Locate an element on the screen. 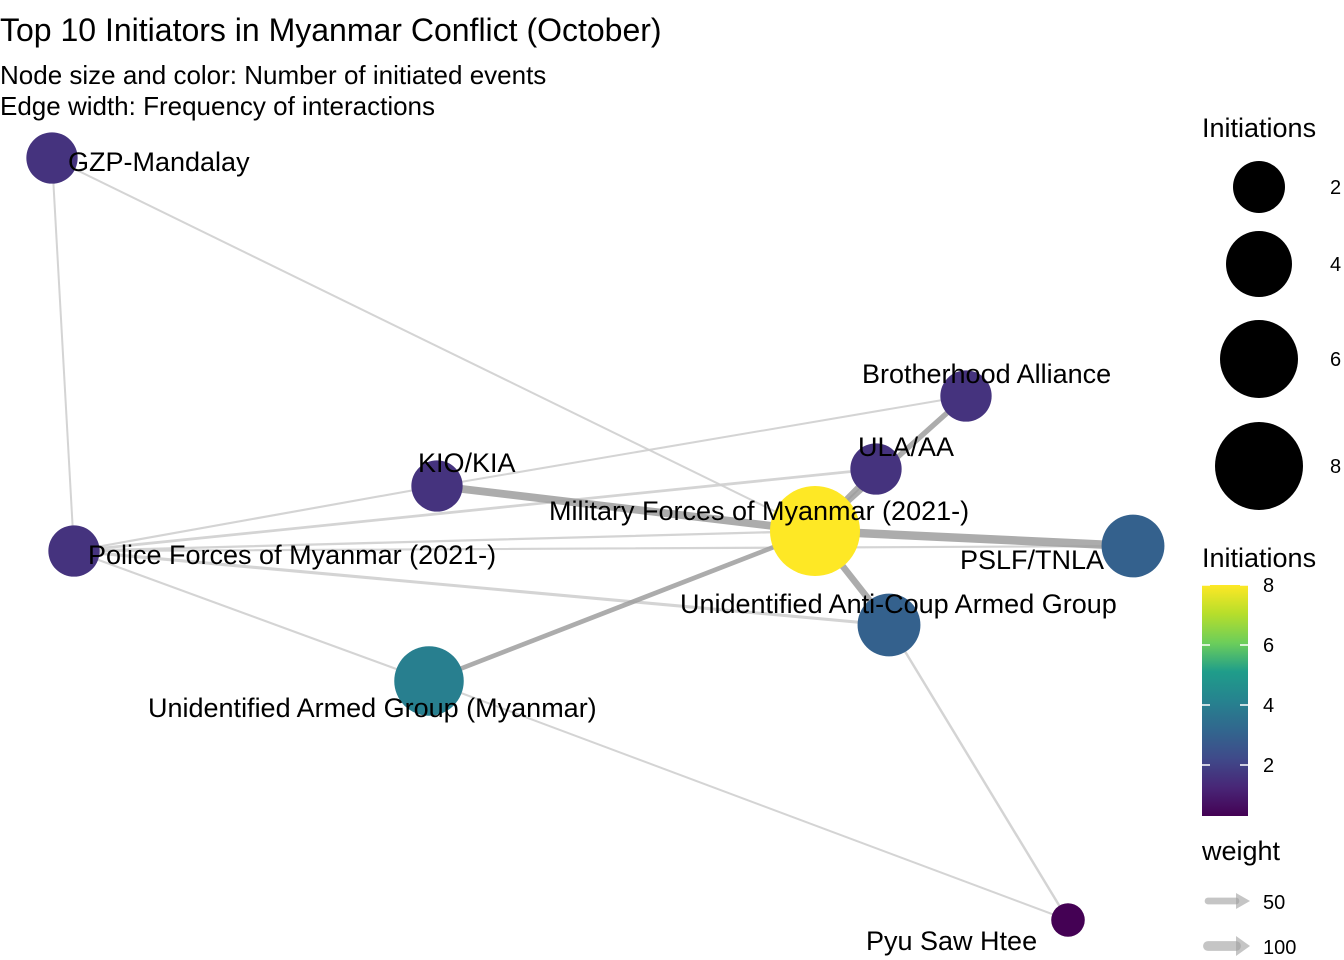 The height and width of the screenshot is (960, 1344). edge-police-military is located at coordinates (444, 541).